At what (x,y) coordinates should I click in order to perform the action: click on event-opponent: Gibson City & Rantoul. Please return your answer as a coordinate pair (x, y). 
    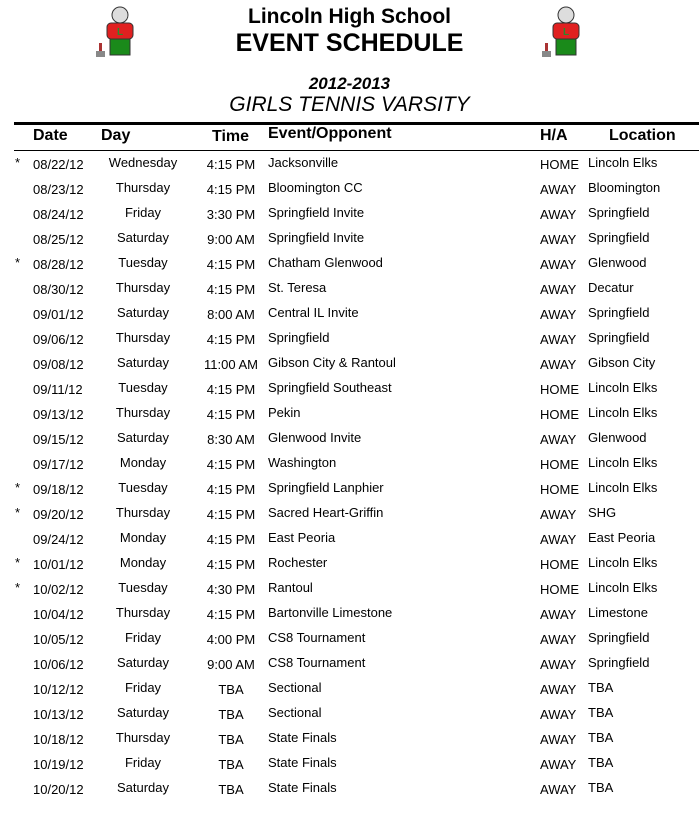
    Looking at the image, I should click on (332, 362).